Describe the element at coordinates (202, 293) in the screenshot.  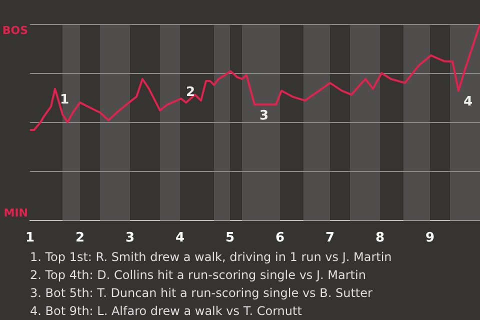
I see `text: 3. Bot 5th: T. Duncan hit a run-scoring single vs B. Sutter` at that location.